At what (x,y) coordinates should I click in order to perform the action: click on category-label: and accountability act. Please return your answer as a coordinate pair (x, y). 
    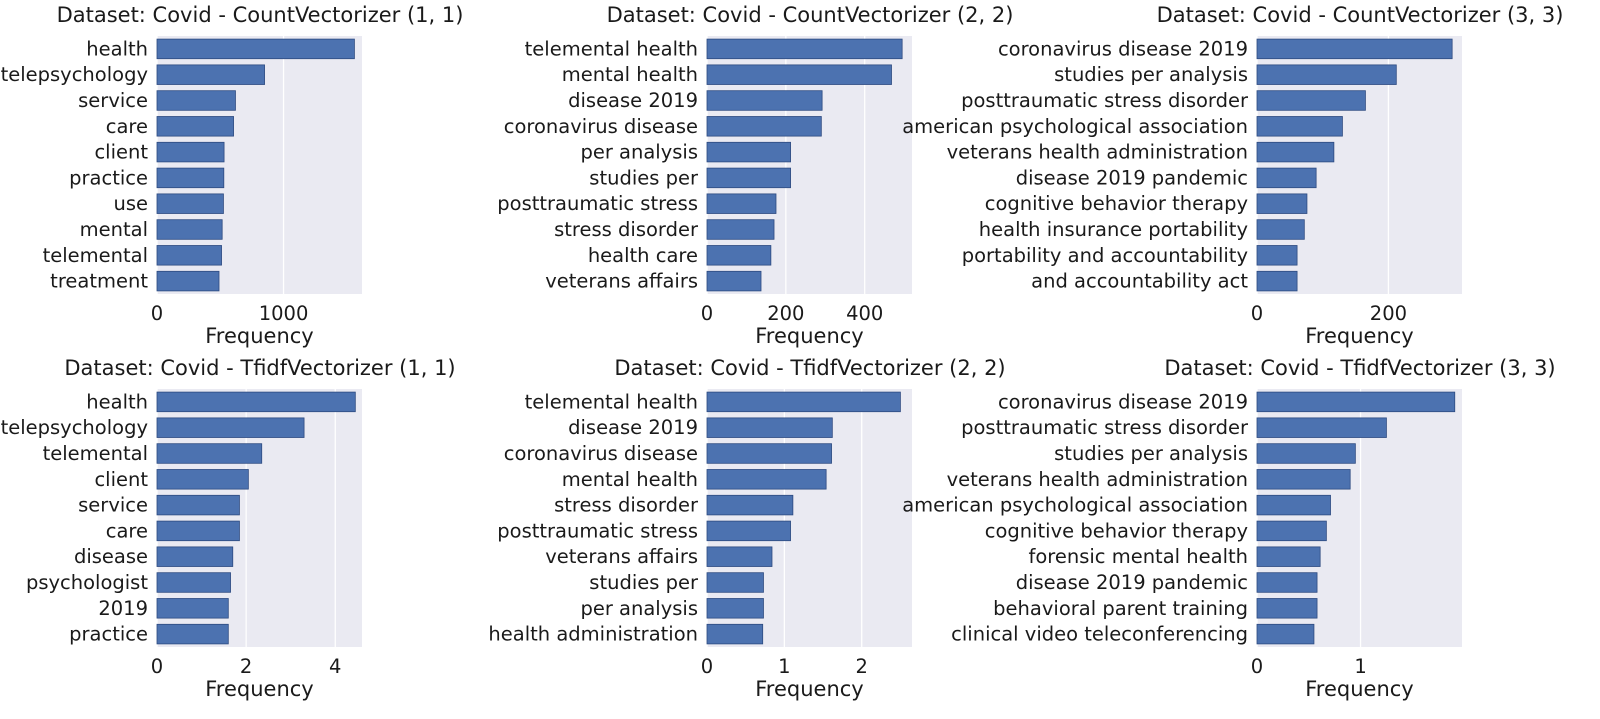
    Looking at the image, I should click on (1139, 281).